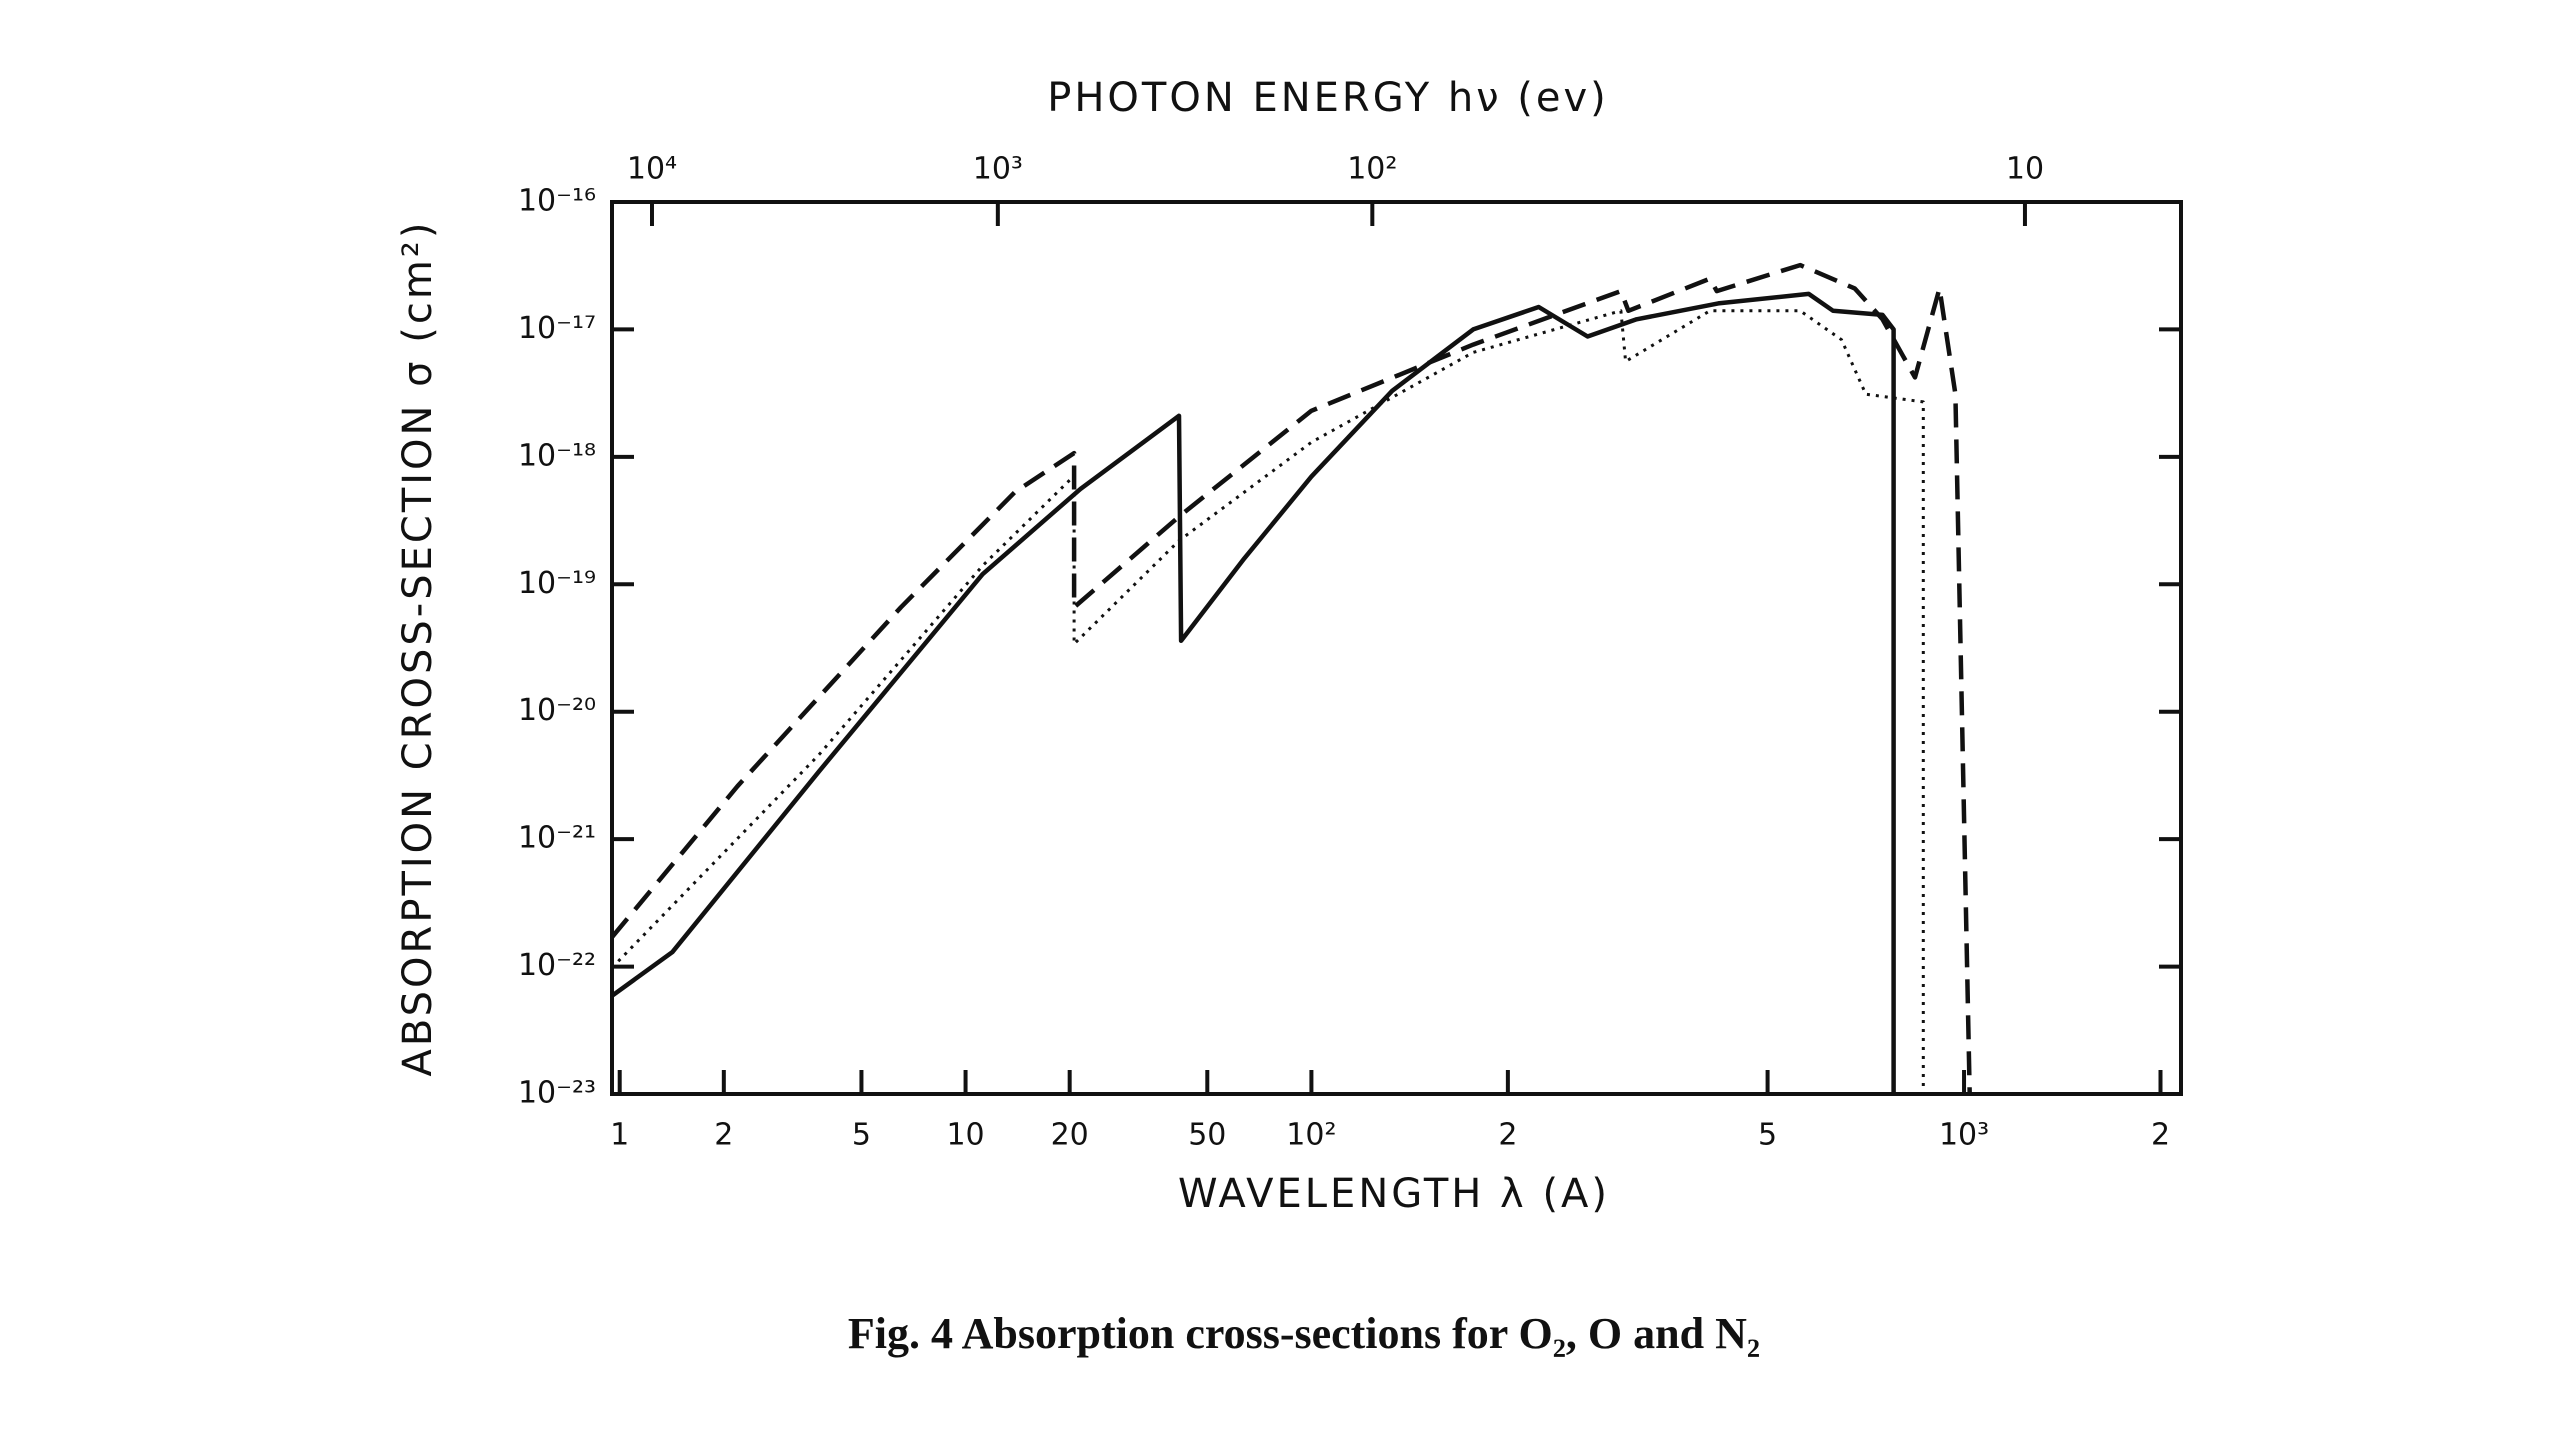 This screenshot has width=2560, height=1440. I want to click on x2-tick-label: 10³, so click(998, 169).